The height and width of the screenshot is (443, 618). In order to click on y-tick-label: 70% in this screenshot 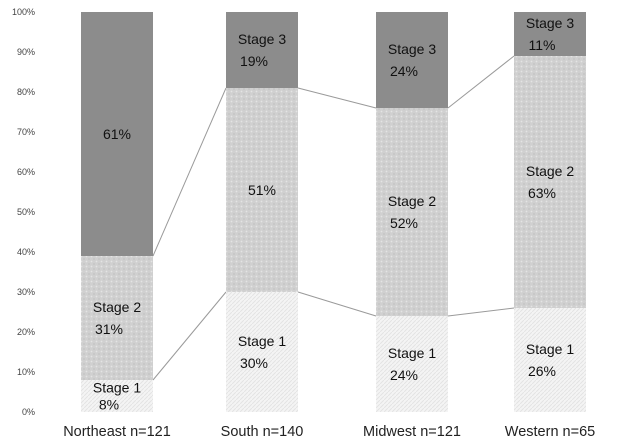, I will do `click(26, 132)`.